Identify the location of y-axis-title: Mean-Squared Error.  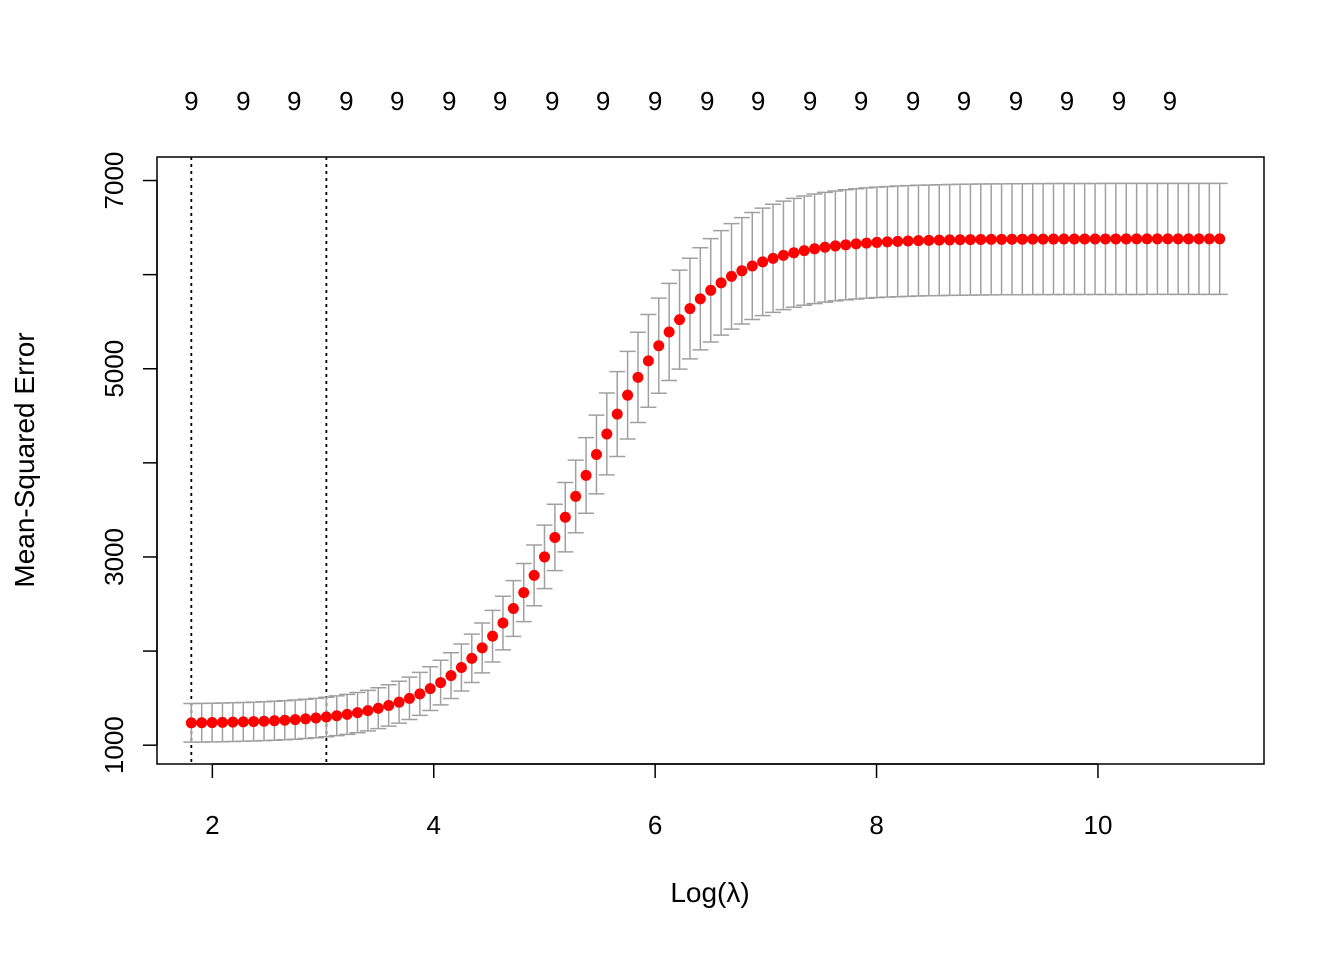
(24, 459).